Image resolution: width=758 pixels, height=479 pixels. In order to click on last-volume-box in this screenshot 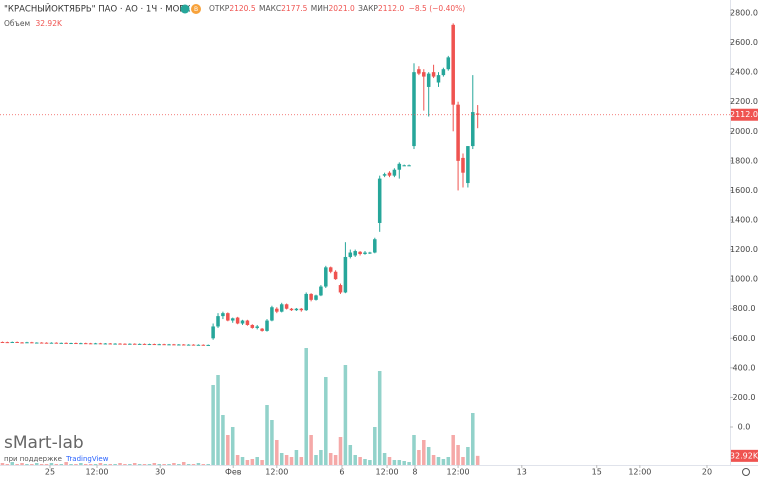, I will do `click(744, 455)`.